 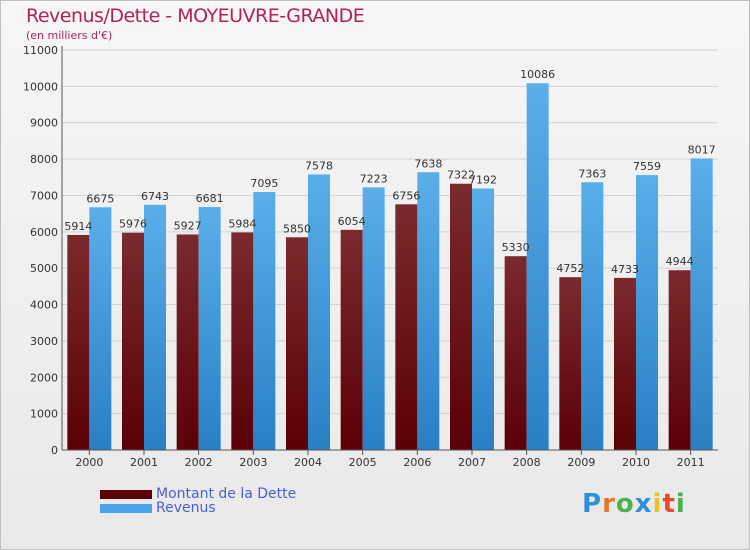 I want to click on y-tick-label: 6000, so click(x=44, y=232).